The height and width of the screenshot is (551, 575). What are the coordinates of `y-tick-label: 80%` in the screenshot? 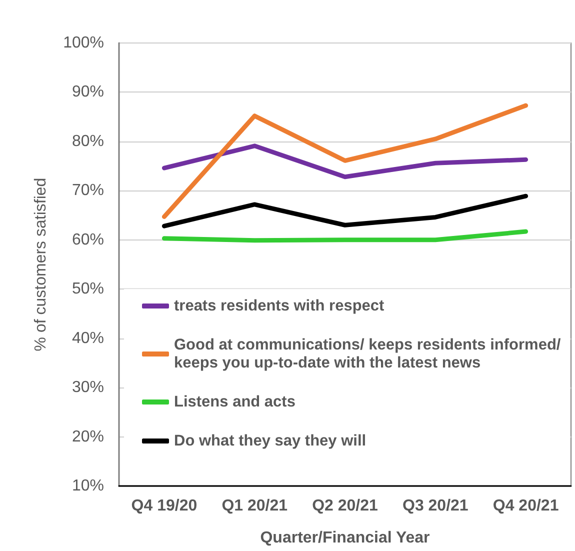 It's located at (88, 141).